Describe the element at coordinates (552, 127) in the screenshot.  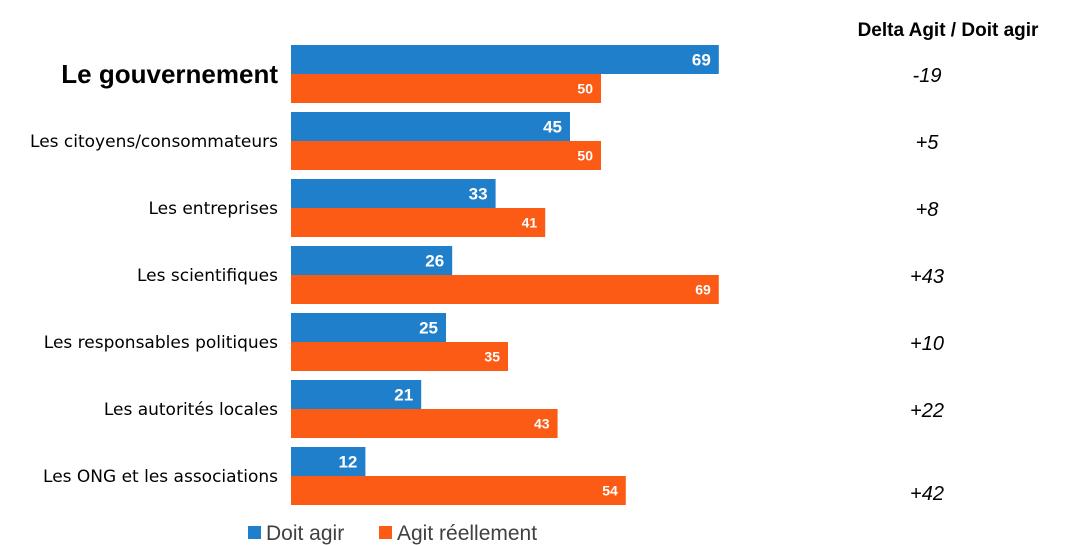
I see `data-label-doit-agir-les-citoyens-consommateurs: 45` at that location.